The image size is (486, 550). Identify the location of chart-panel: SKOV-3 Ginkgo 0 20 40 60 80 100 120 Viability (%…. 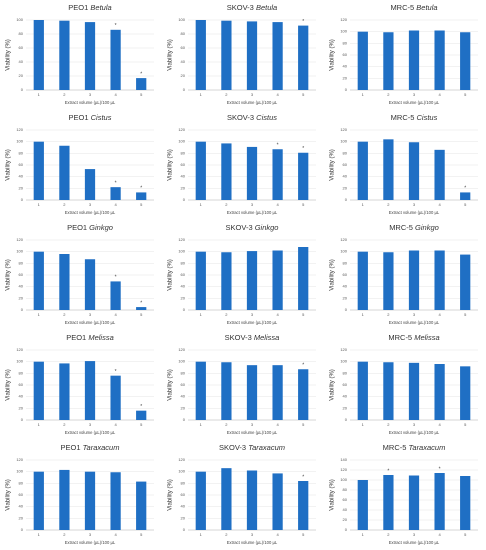
(242, 274).